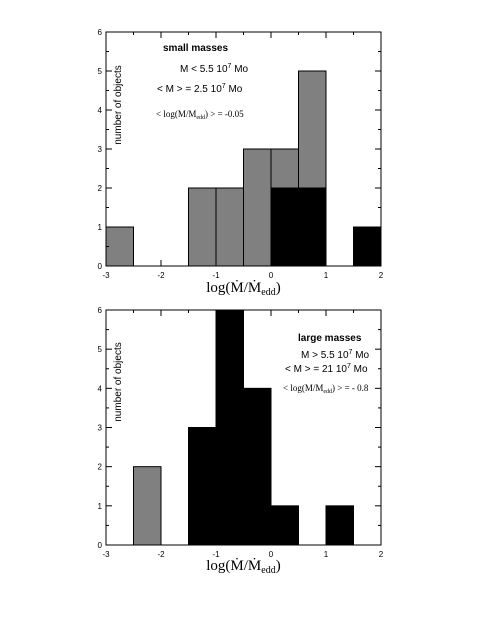 This screenshot has height=635, width=491. What do you see at coordinates (312, 227) in the screenshot?
I see `black-bar-small` at bounding box center [312, 227].